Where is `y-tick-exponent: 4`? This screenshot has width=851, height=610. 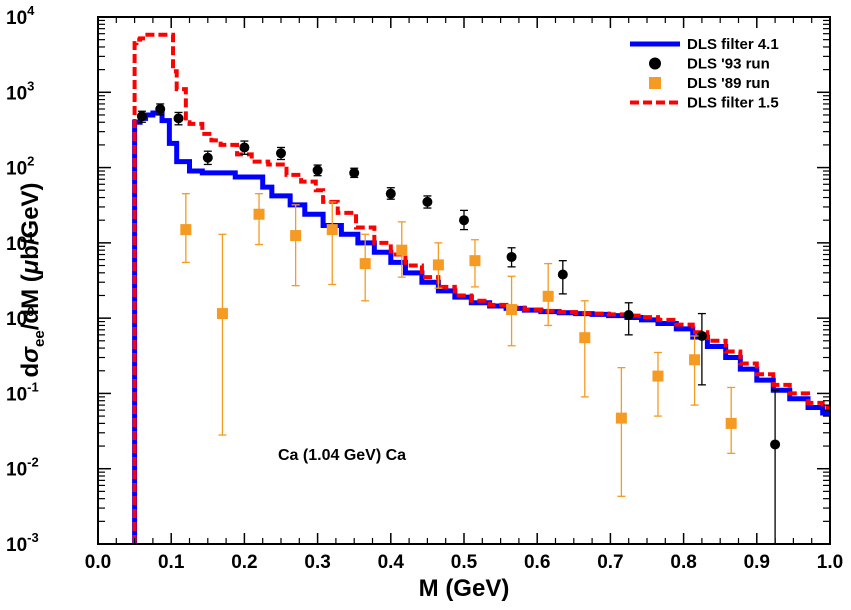
y-tick-exponent: 4 is located at coordinates (31, 10).